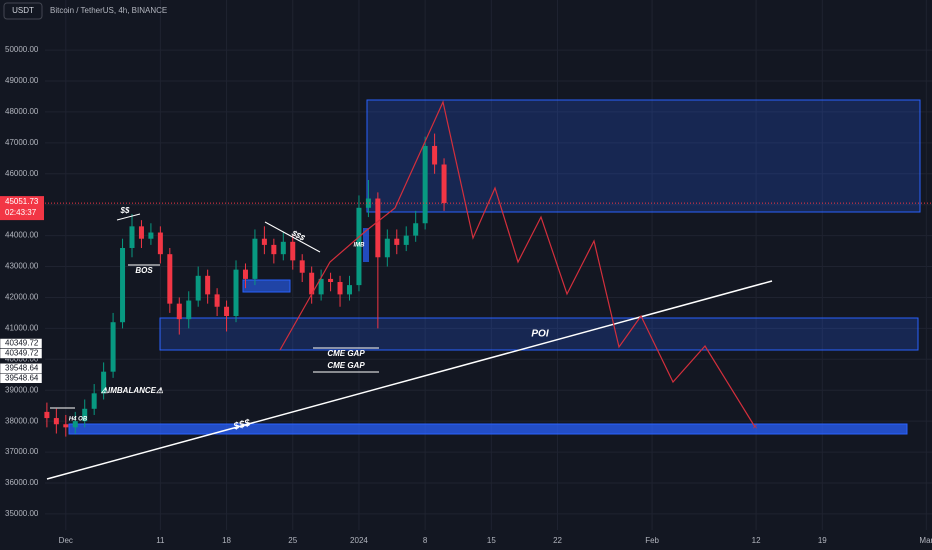 The image size is (932, 550). I want to click on y-tick-label: 40000.00, so click(22, 358).